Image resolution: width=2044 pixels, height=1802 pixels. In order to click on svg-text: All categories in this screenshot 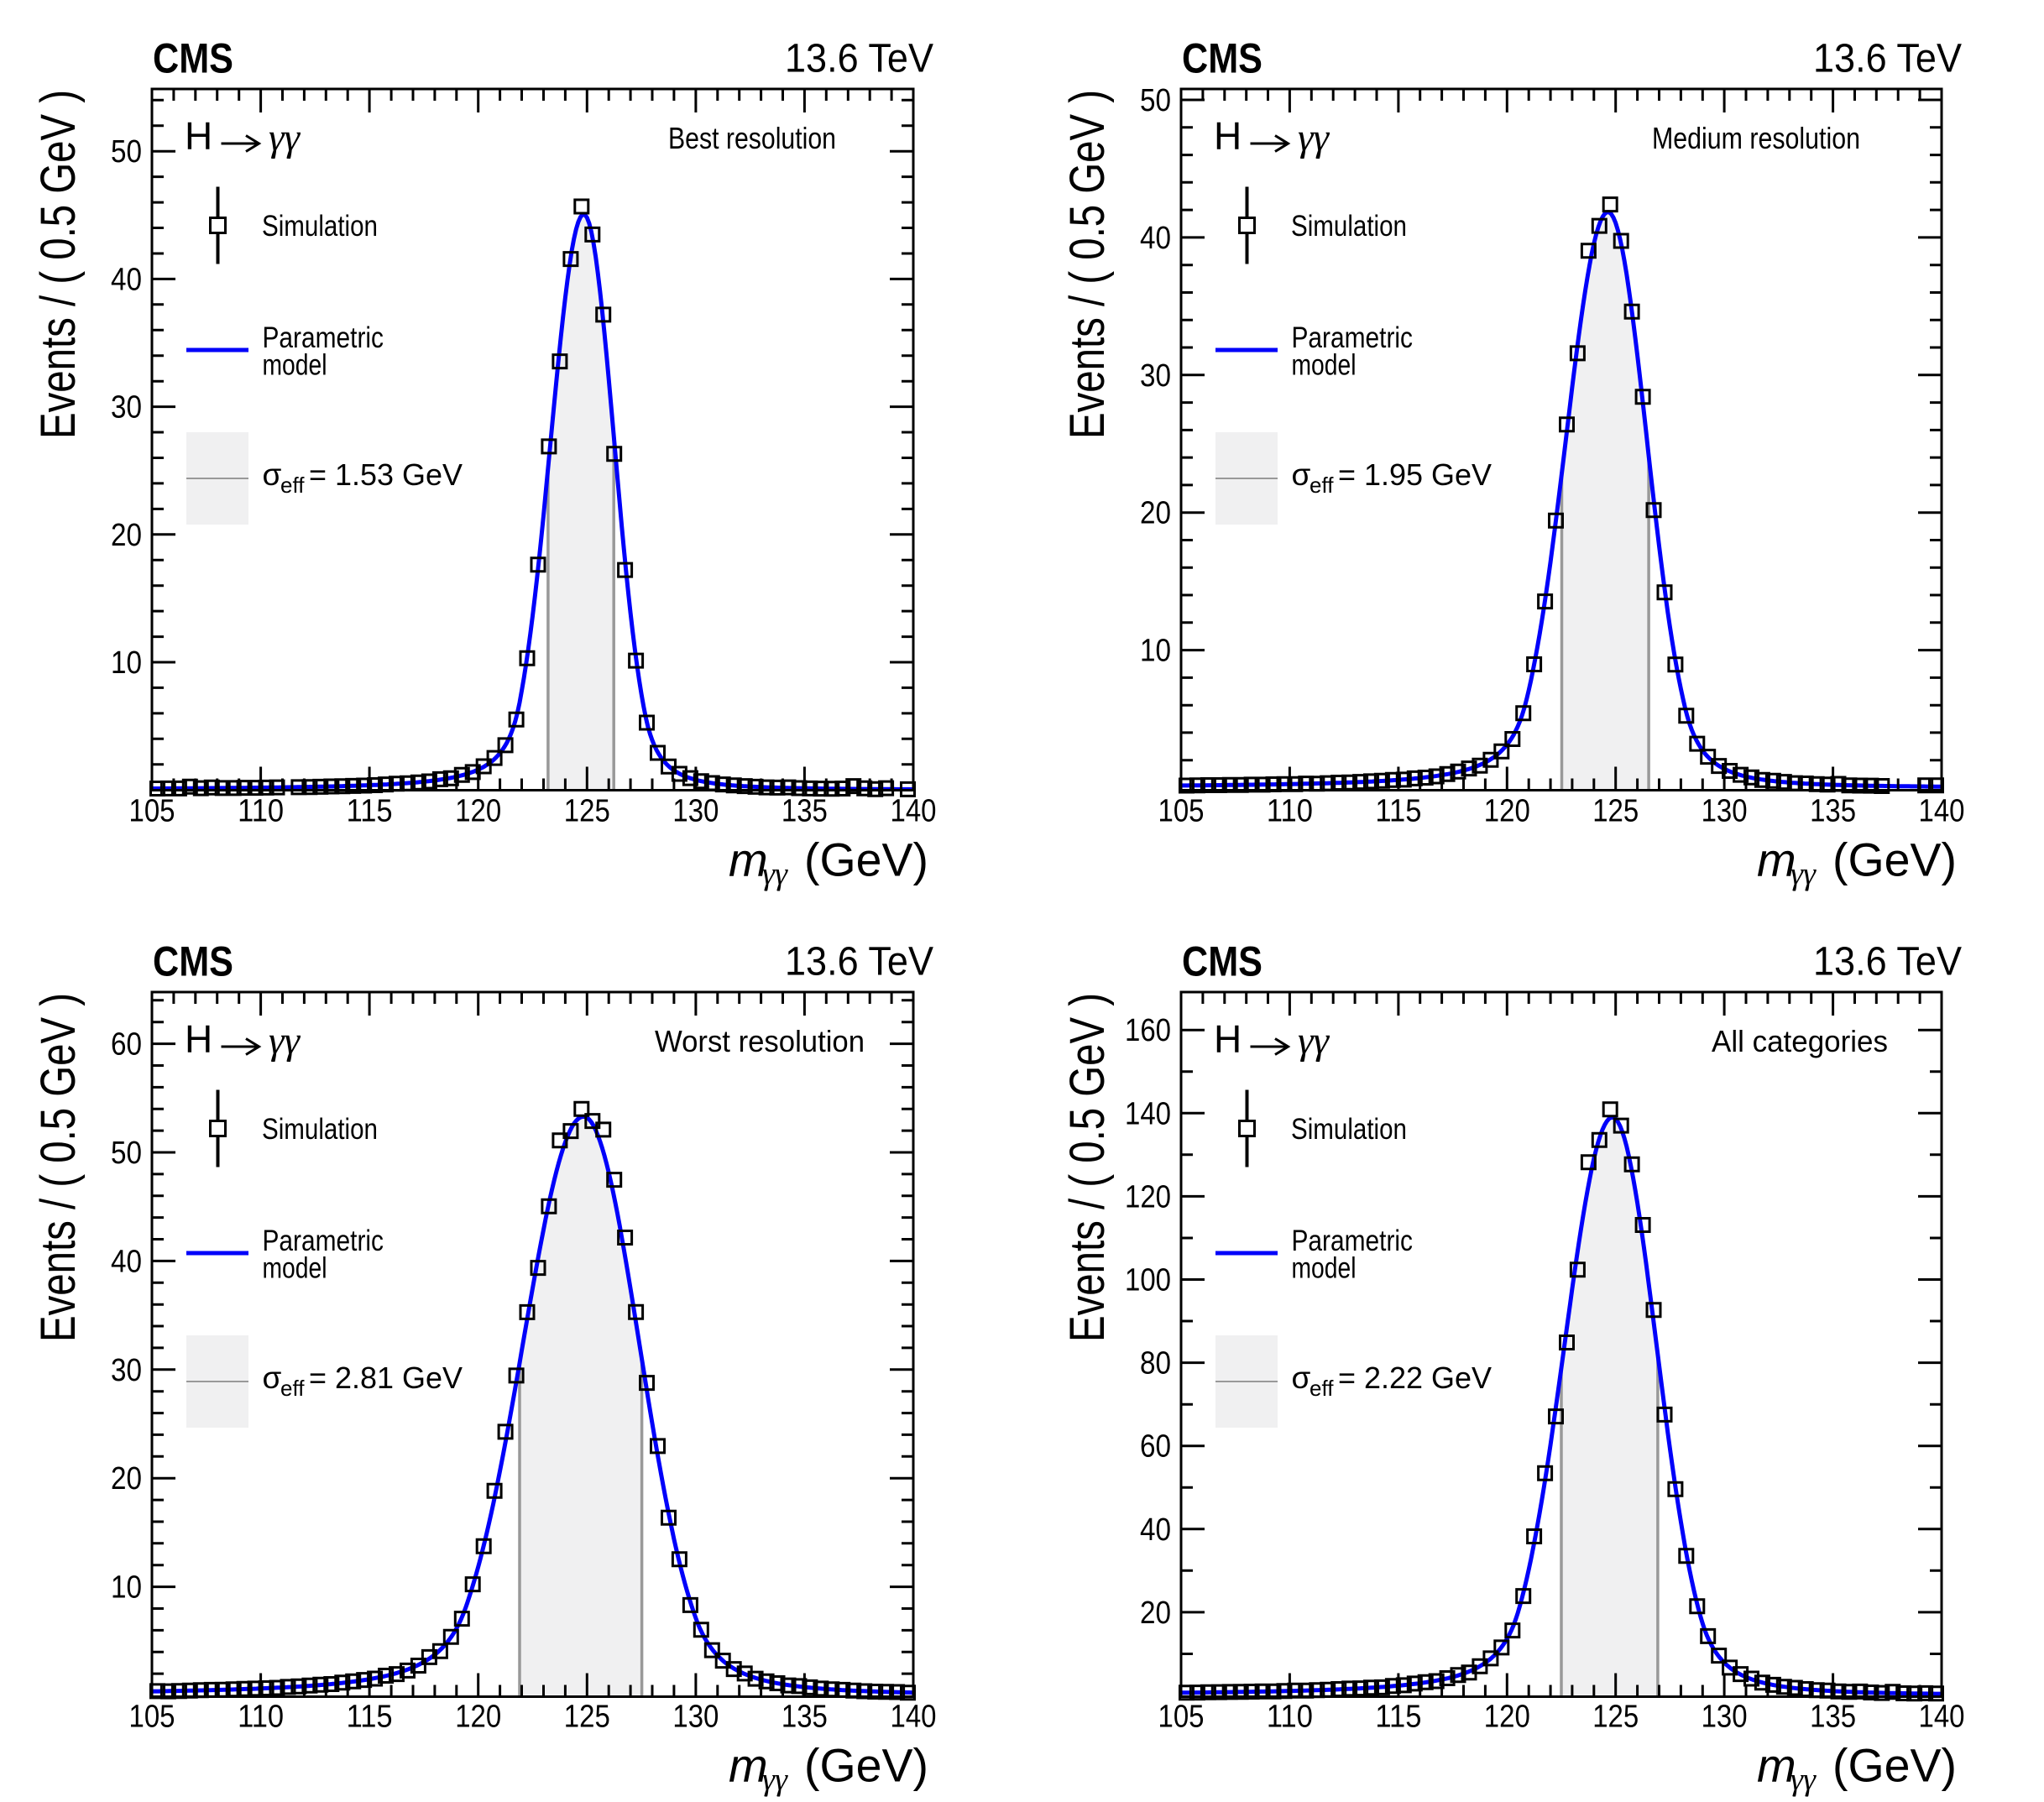, I will do `click(1800, 1041)`.